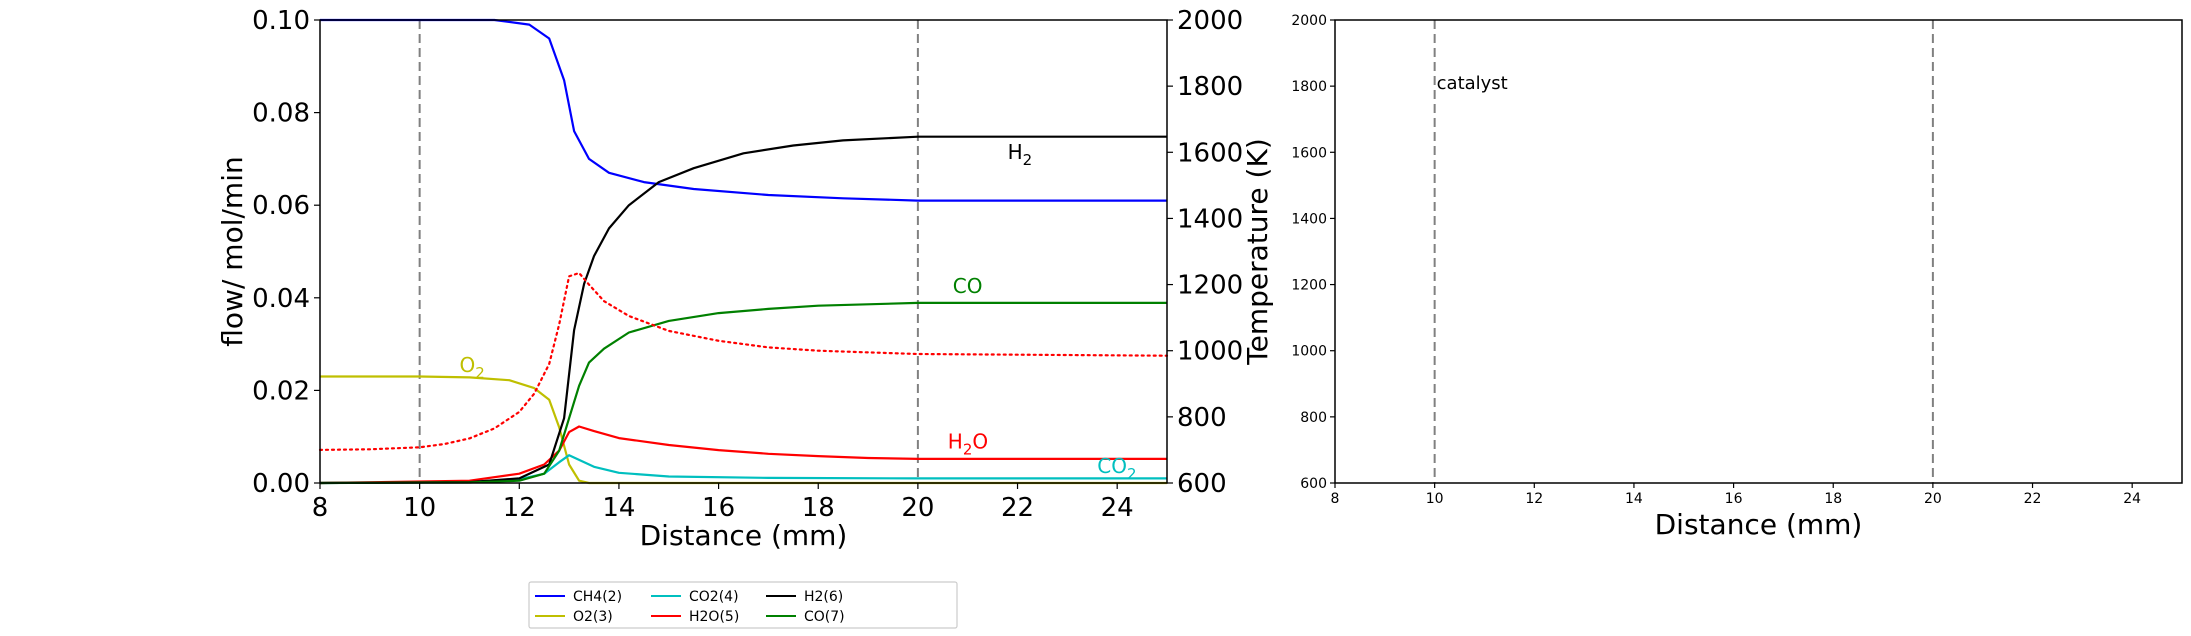 This screenshot has width=2191, height=636. Describe the element at coordinates (1313, 484) in the screenshot. I see `y-tick-label-right-chart: 600` at that location.